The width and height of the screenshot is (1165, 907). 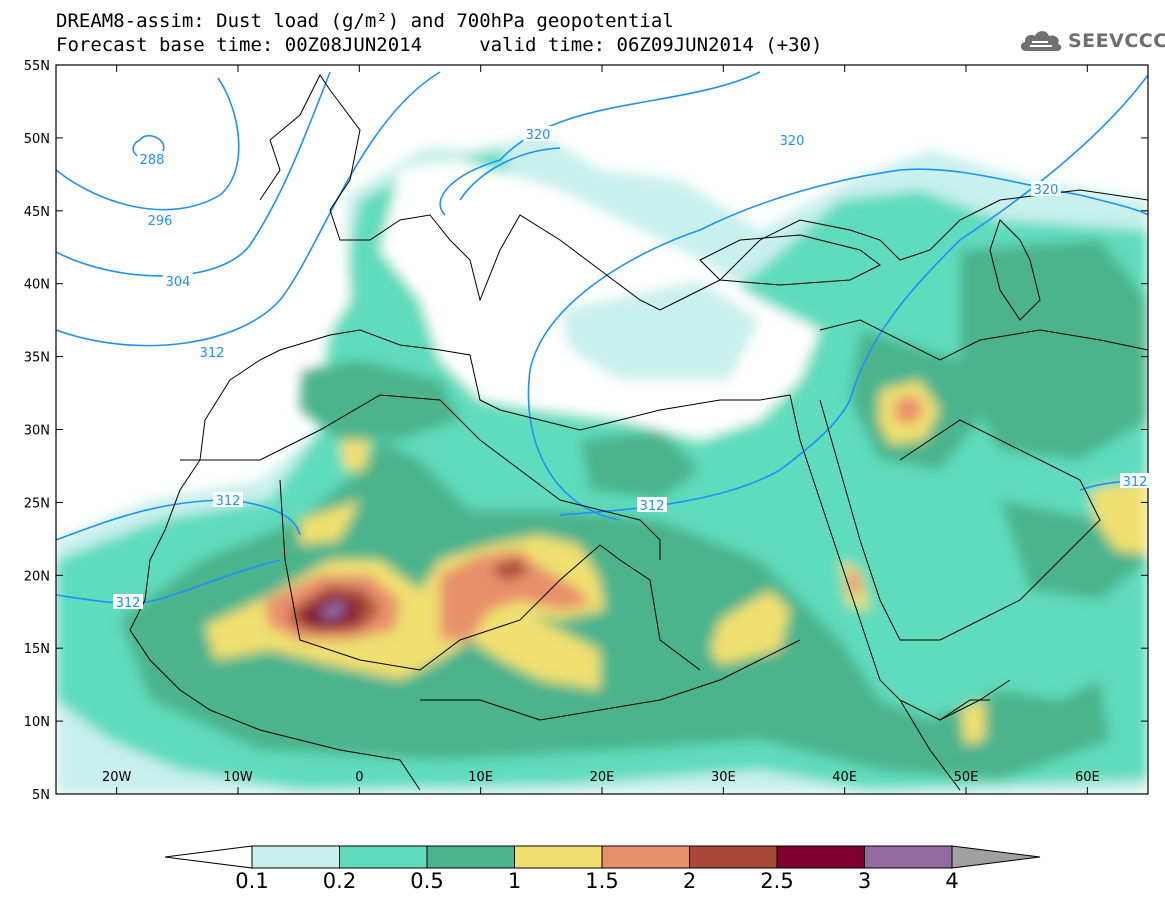 I want to click on border-mideast, so click(x=983, y=340).